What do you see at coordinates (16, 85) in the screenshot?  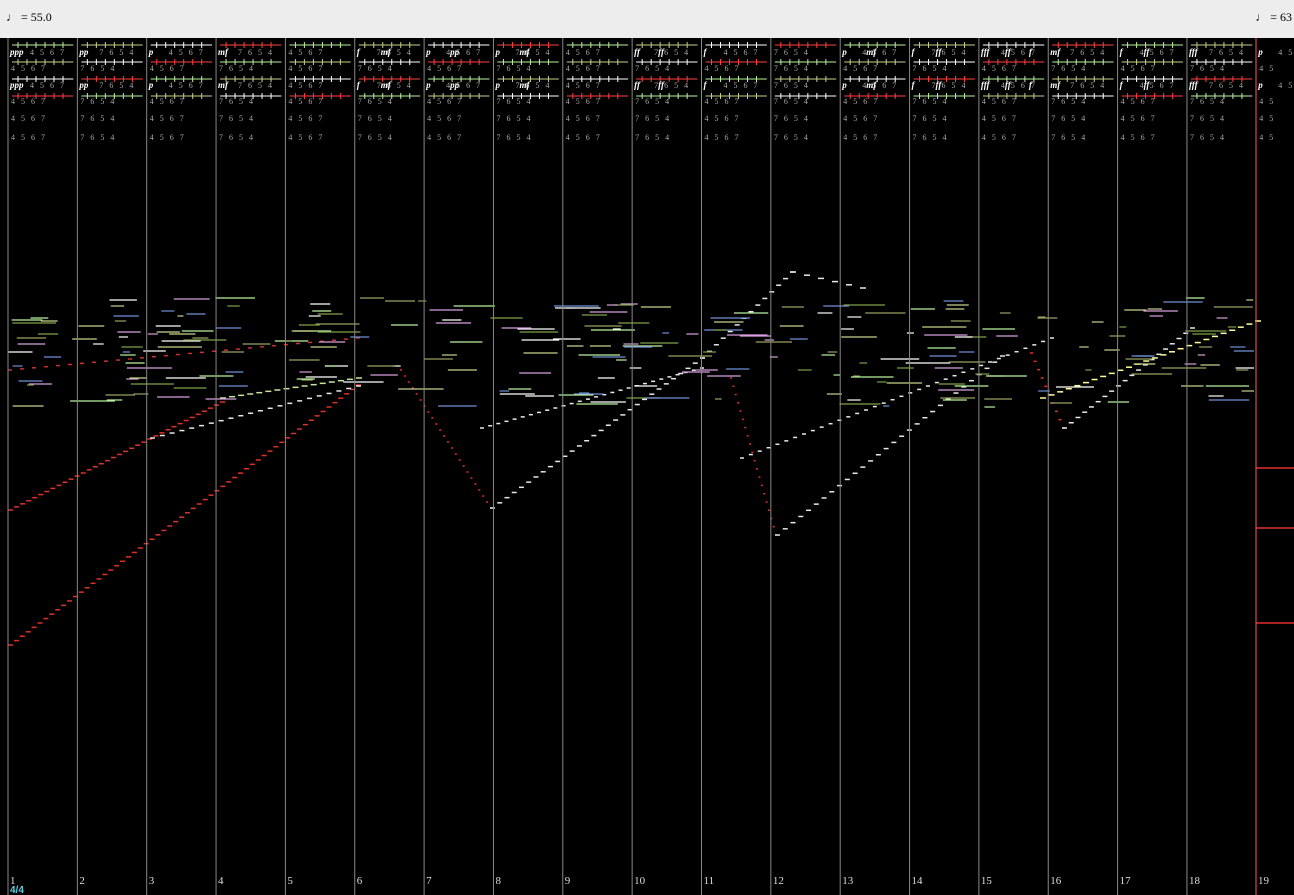 I see `dynamic: ppp` at bounding box center [16, 85].